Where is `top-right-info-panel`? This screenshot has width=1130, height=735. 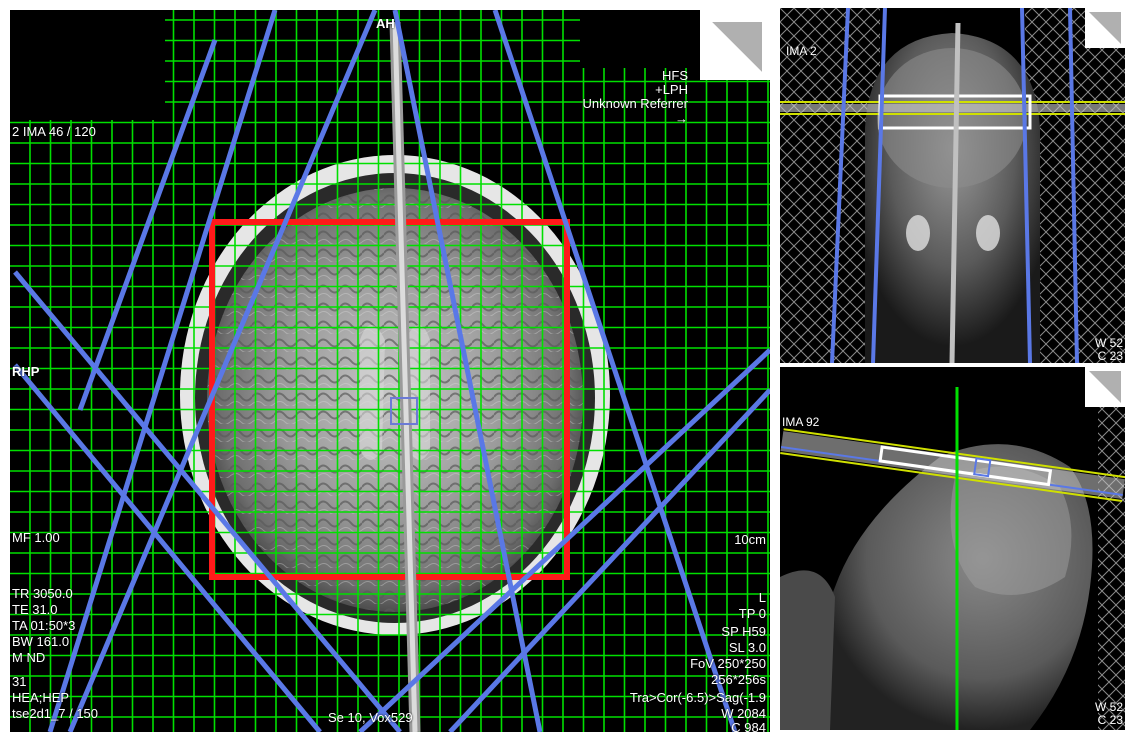
top-right-info-panel is located at coordinates (640, 39).